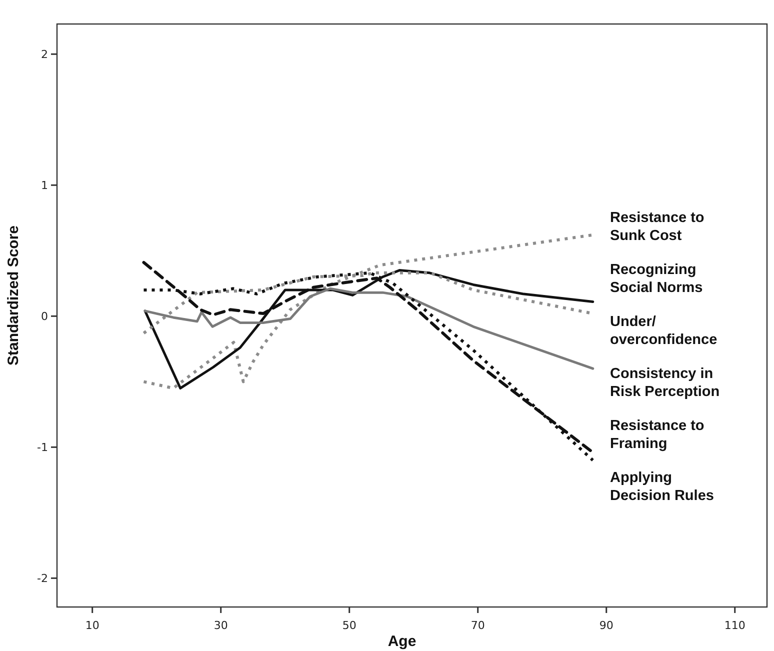  What do you see at coordinates (662, 487) in the screenshot?
I see `series-label: Applying Decision Rules` at bounding box center [662, 487].